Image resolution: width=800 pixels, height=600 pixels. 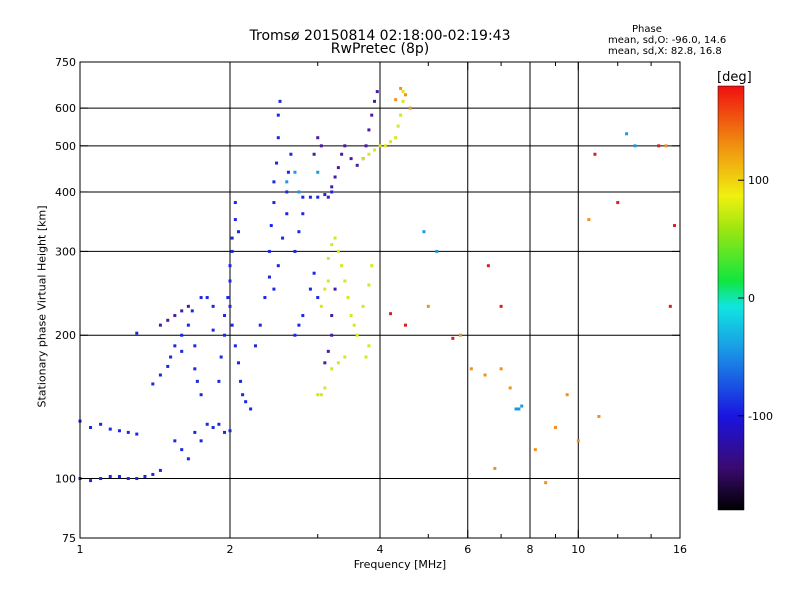 I want to click on y-tick-label: 300, so click(x=65, y=251).